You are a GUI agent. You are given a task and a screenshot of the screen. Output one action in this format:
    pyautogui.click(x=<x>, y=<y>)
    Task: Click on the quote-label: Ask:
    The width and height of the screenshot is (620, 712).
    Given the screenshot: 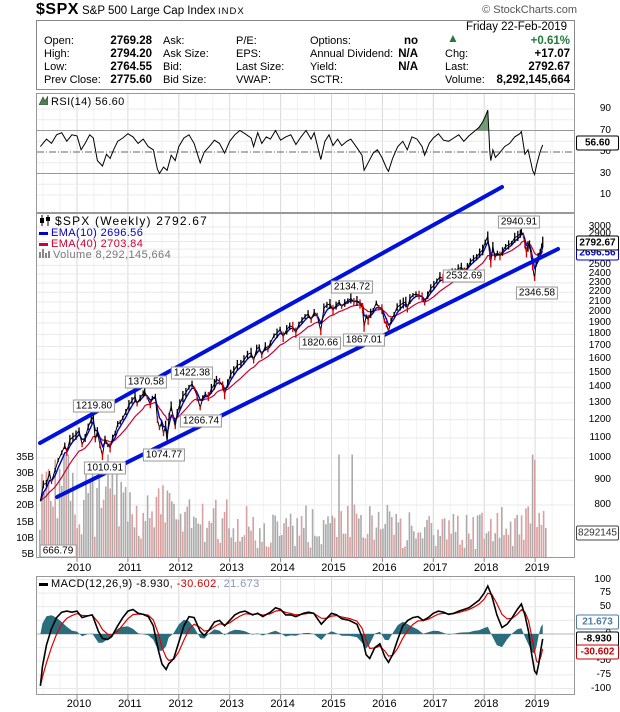 What is the action you would take?
    pyautogui.click(x=174, y=41)
    